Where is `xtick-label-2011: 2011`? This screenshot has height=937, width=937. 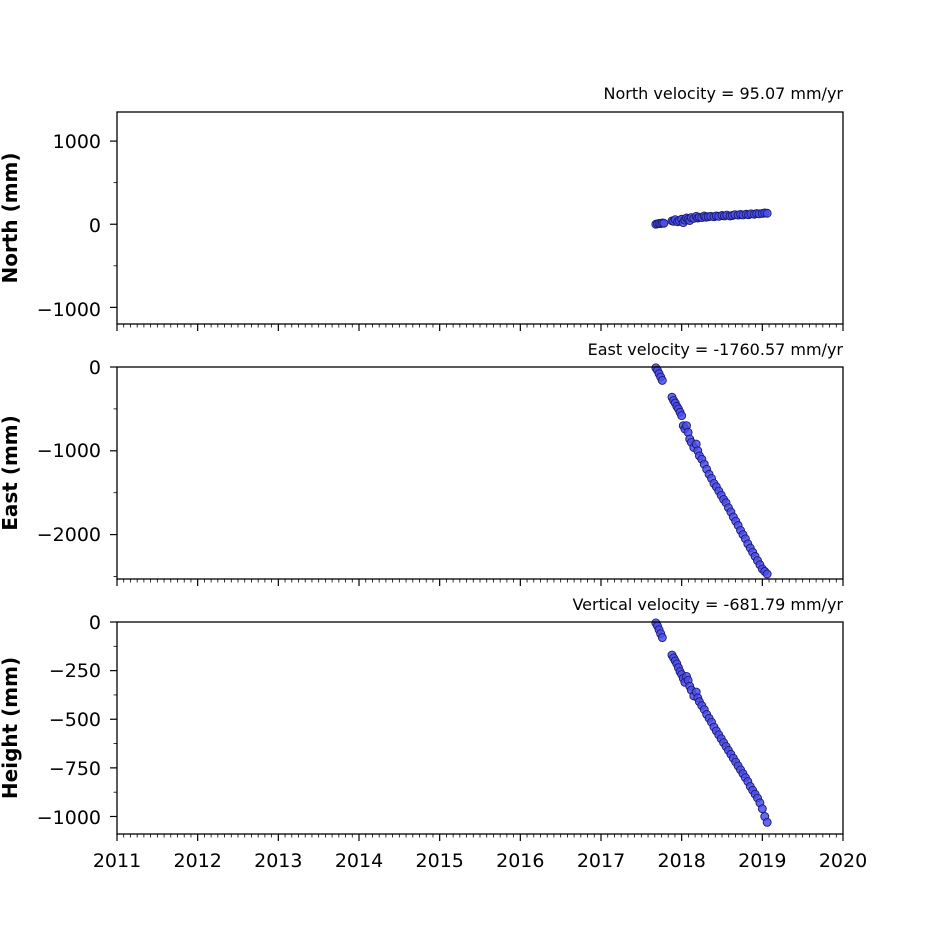
xtick-label-2011: 2011 is located at coordinates (117, 861).